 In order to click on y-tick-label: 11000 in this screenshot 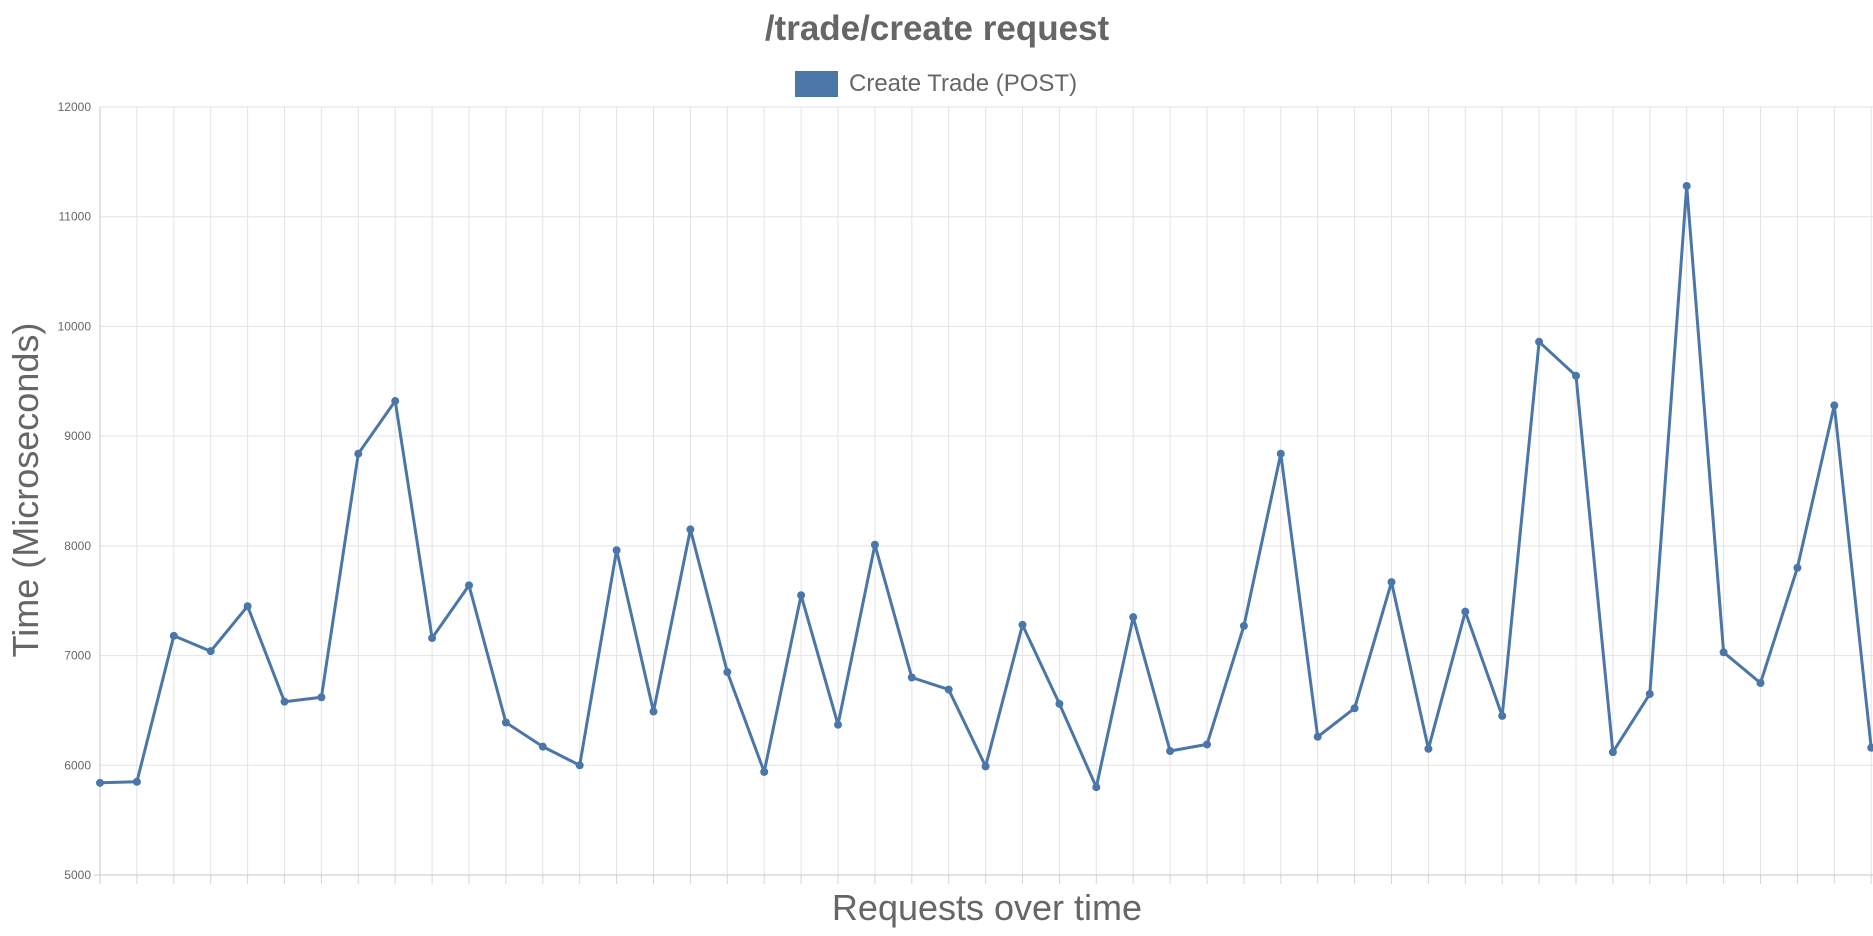, I will do `click(75, 217)`.